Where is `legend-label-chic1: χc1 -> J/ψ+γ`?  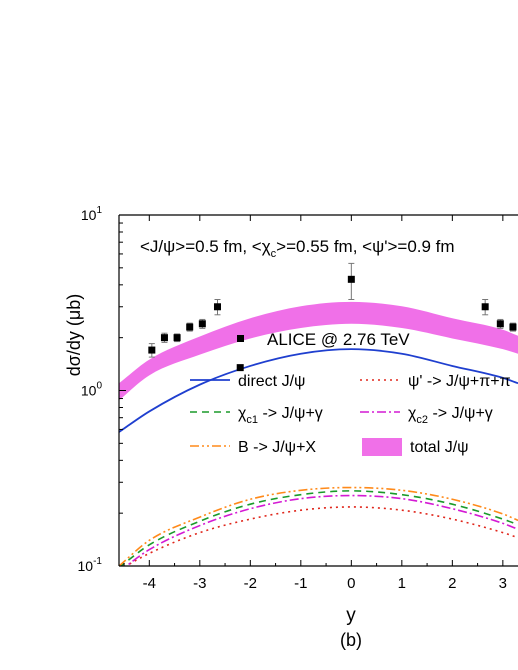 legend-label-chic1: χc1 -> J/ψ+γ is located at coordinates (280, 415).